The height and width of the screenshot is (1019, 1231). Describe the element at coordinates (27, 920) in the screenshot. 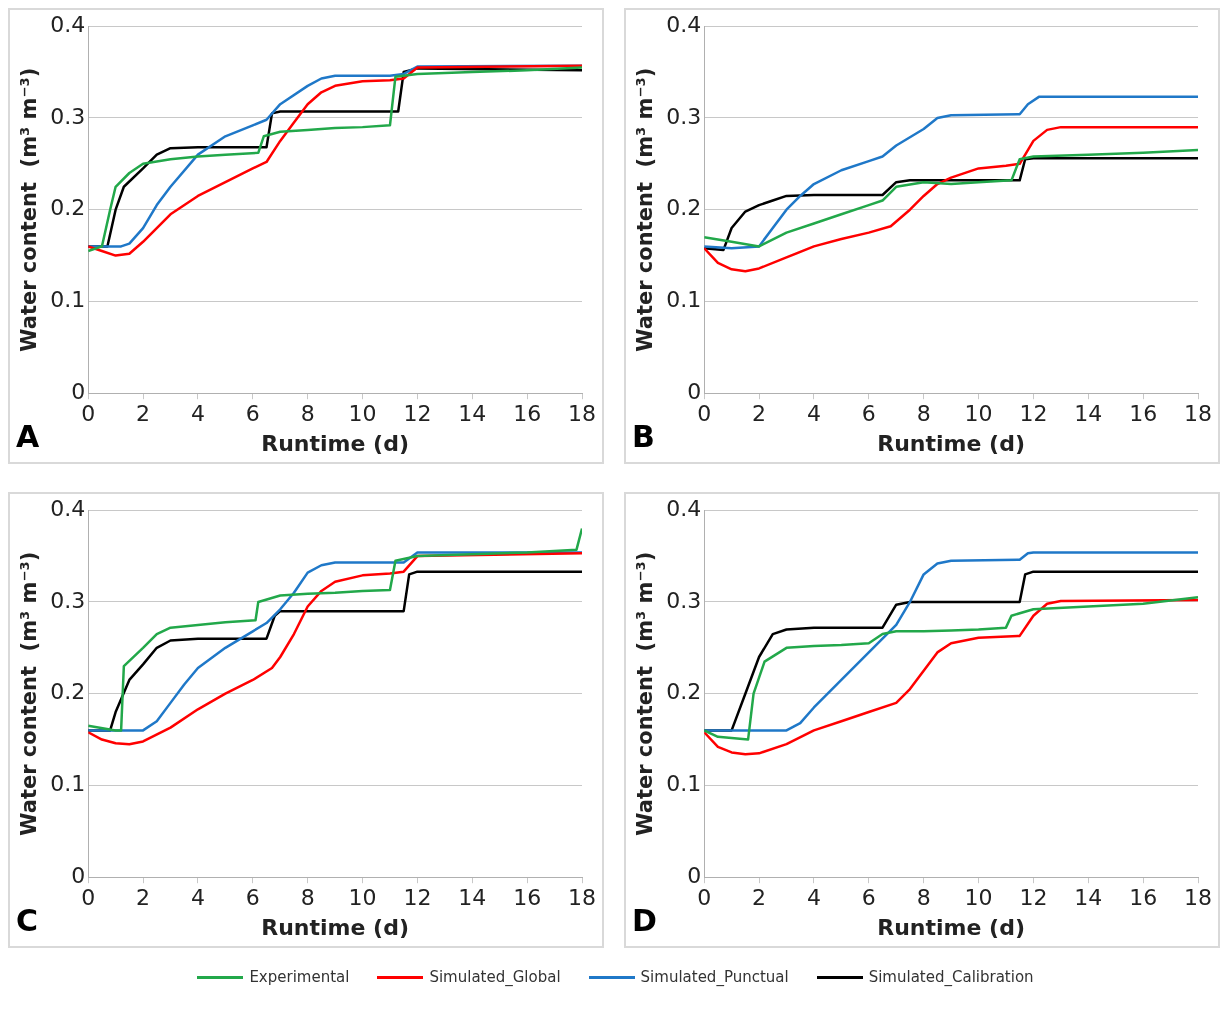

I see `text: C` at that location.